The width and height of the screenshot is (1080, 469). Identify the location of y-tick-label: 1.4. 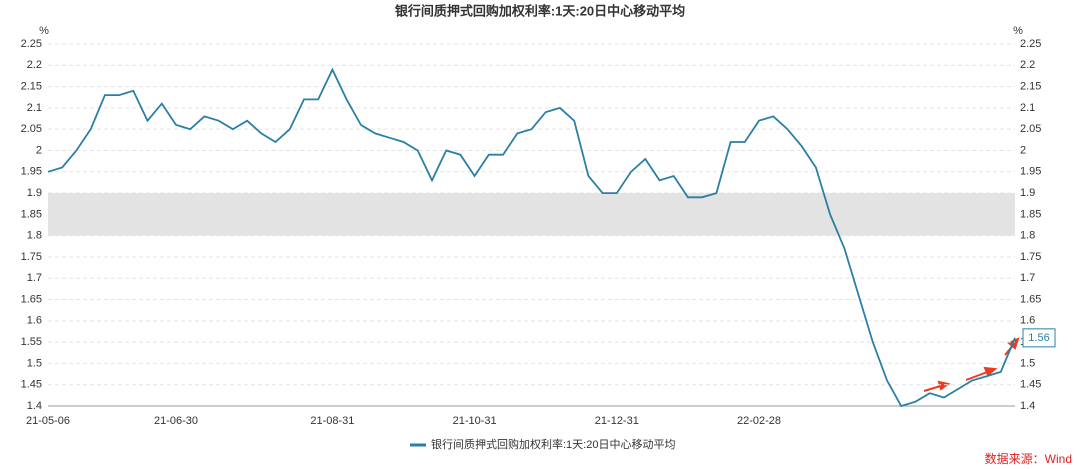
(34, 406).